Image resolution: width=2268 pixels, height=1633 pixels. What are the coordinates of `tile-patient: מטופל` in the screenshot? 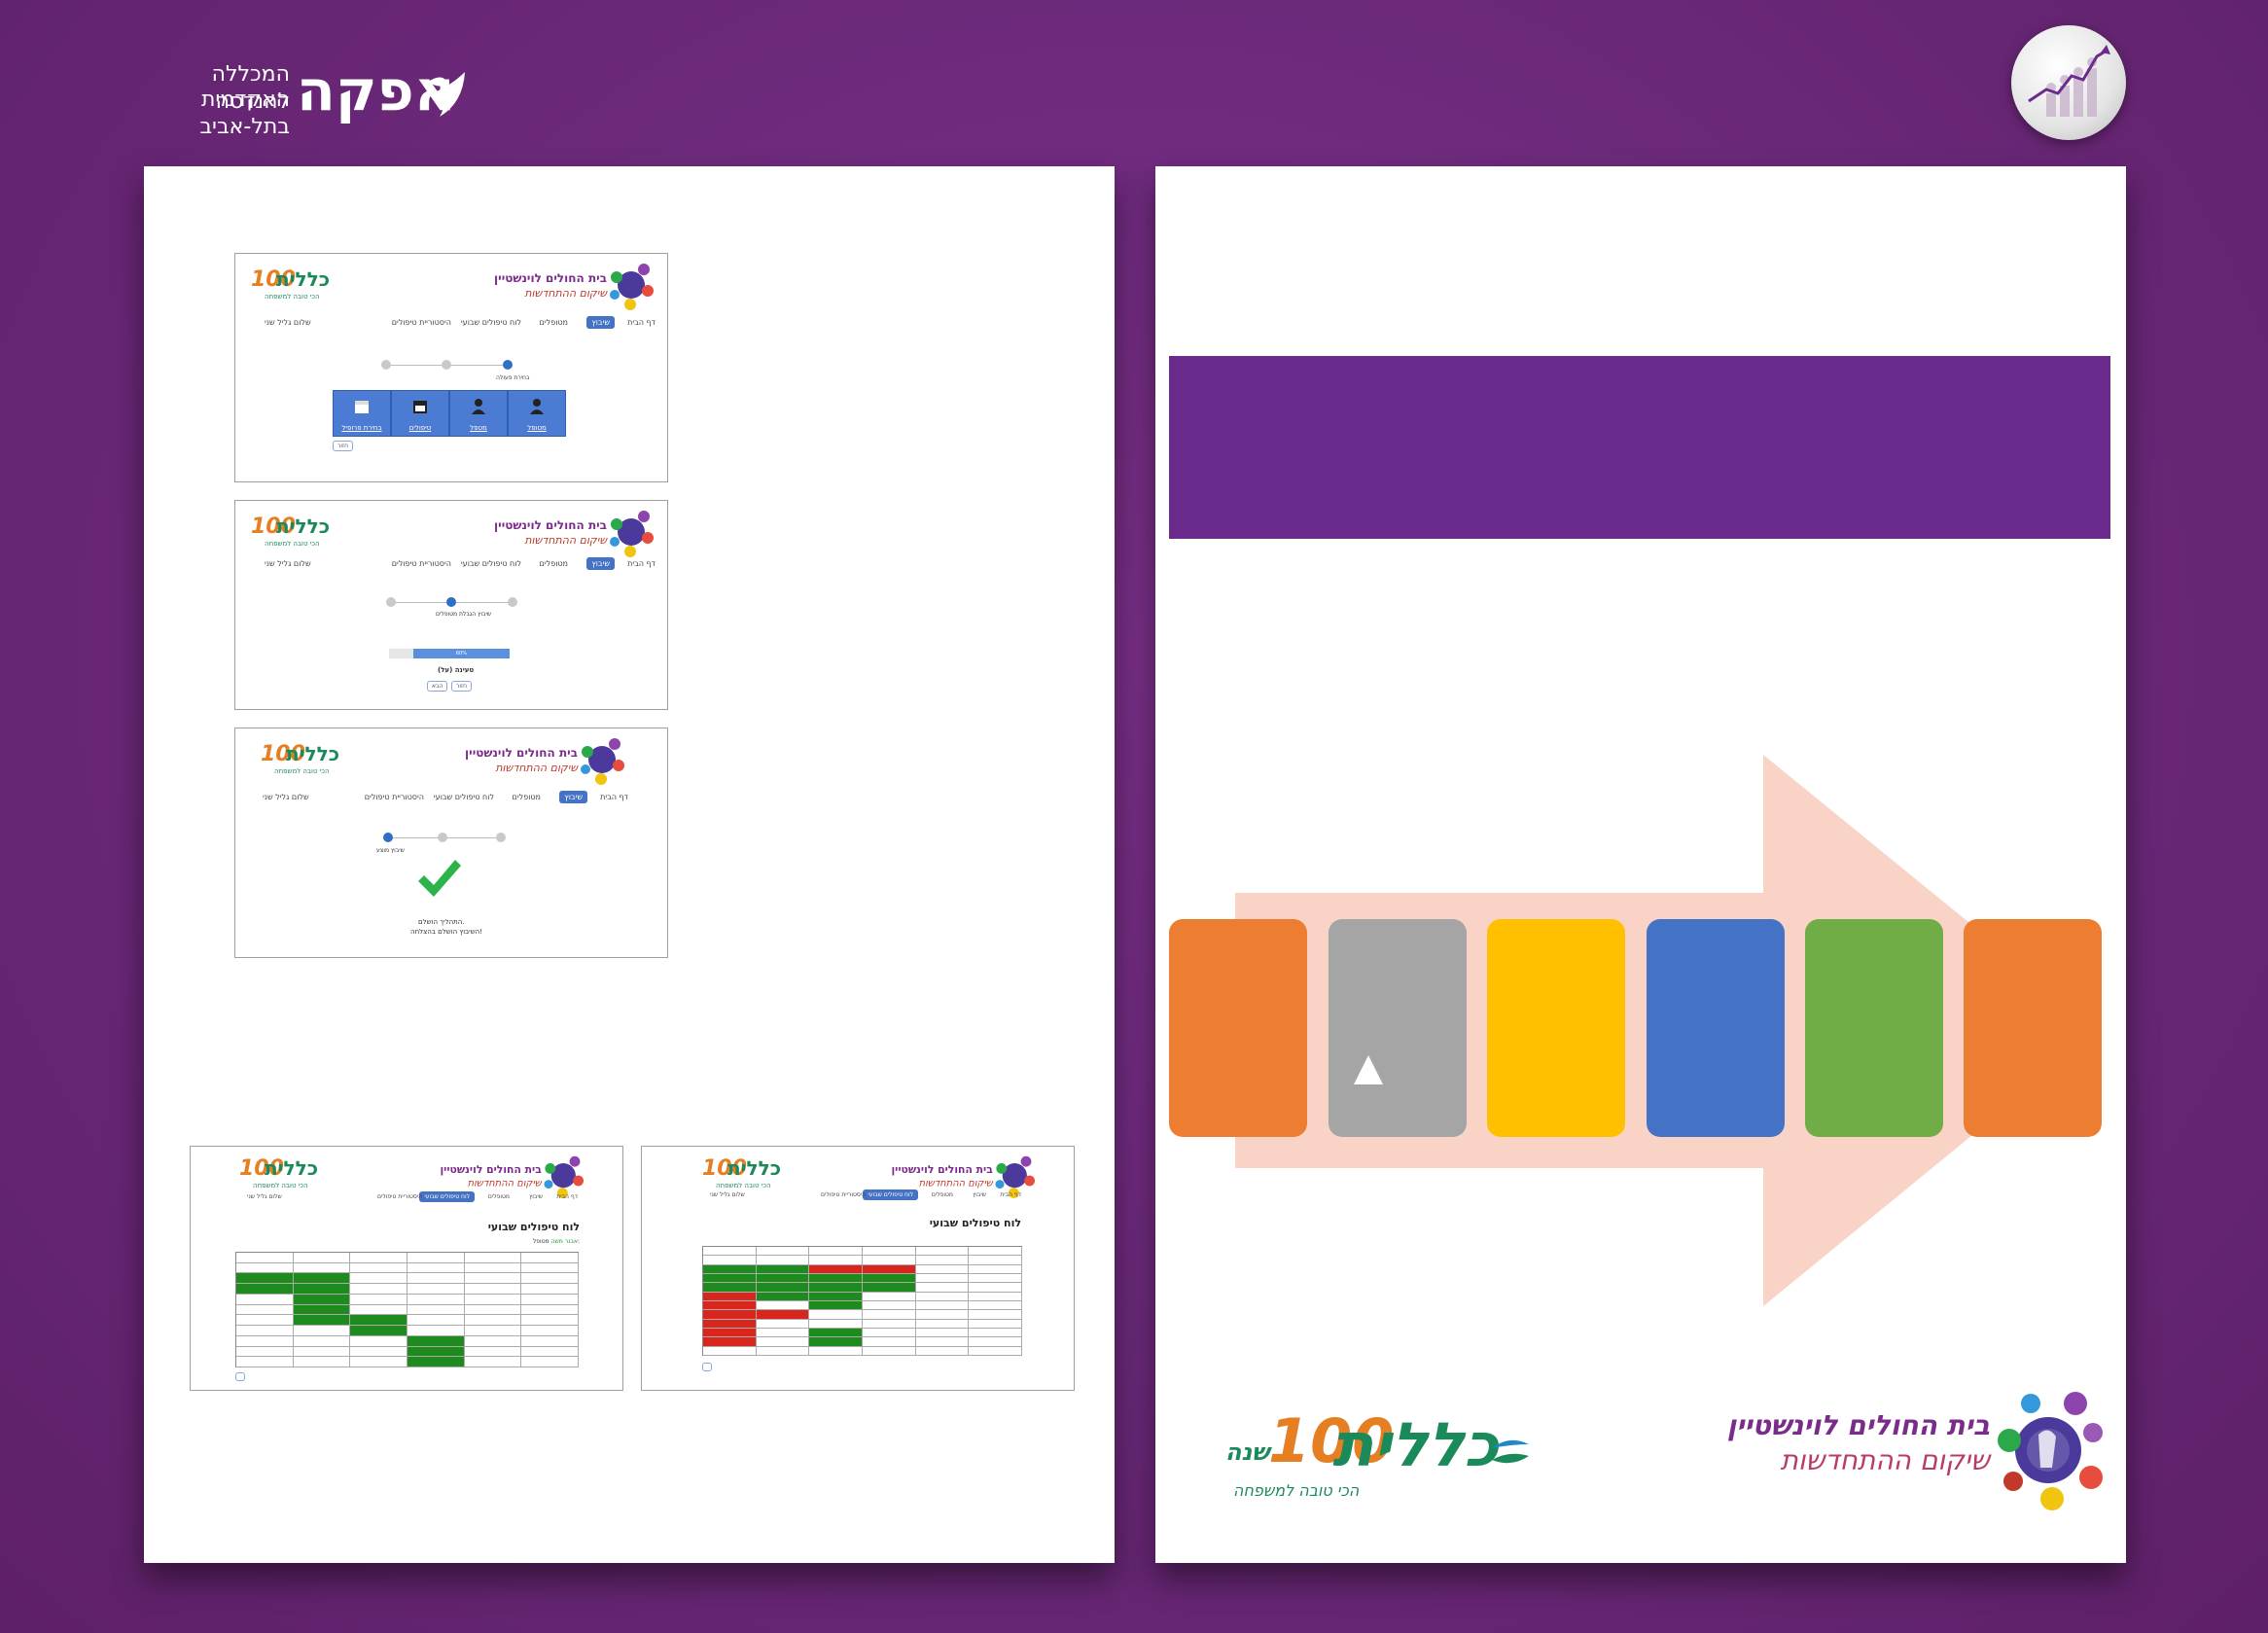 It's located at (537, 413).